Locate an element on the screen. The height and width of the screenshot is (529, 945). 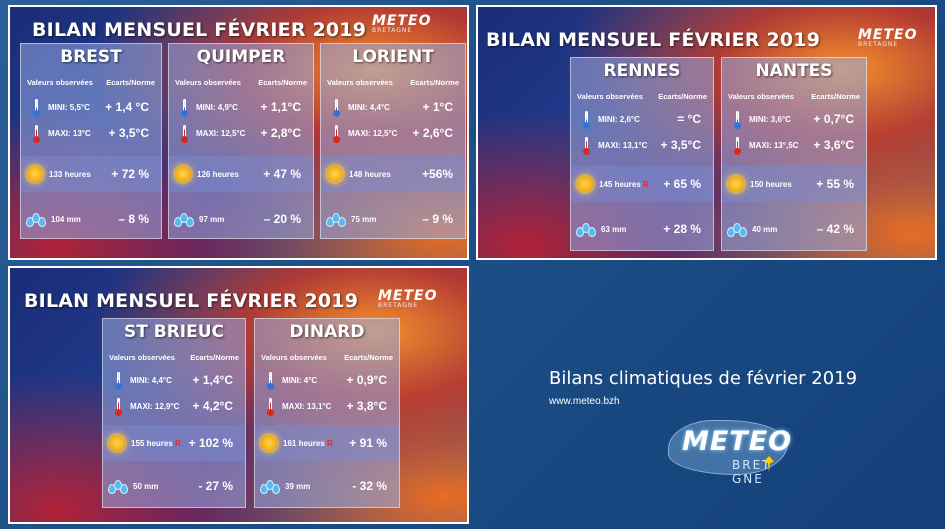
max-temp-row: MAXI: 12,5°C + 2,8°C is located at coordinates (241, 134).